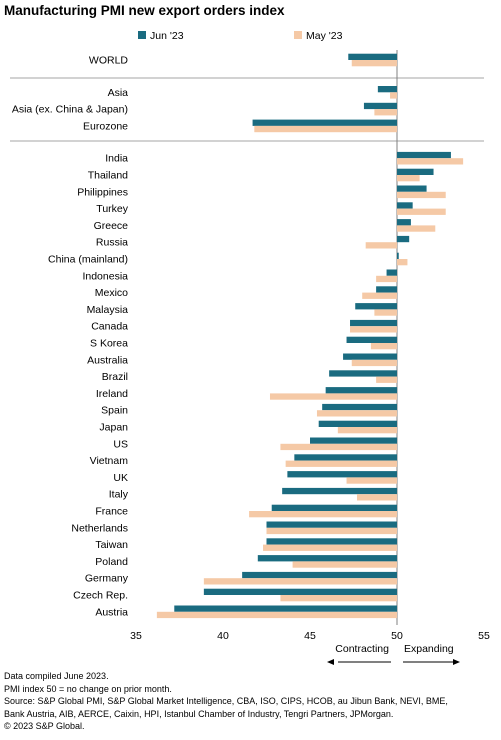 Image resolution: width=501 pixels, height=740 pixels. Describe the element at coordinates (108, 310) in the screenshot. I see `category-label: Malaysia` at that location.